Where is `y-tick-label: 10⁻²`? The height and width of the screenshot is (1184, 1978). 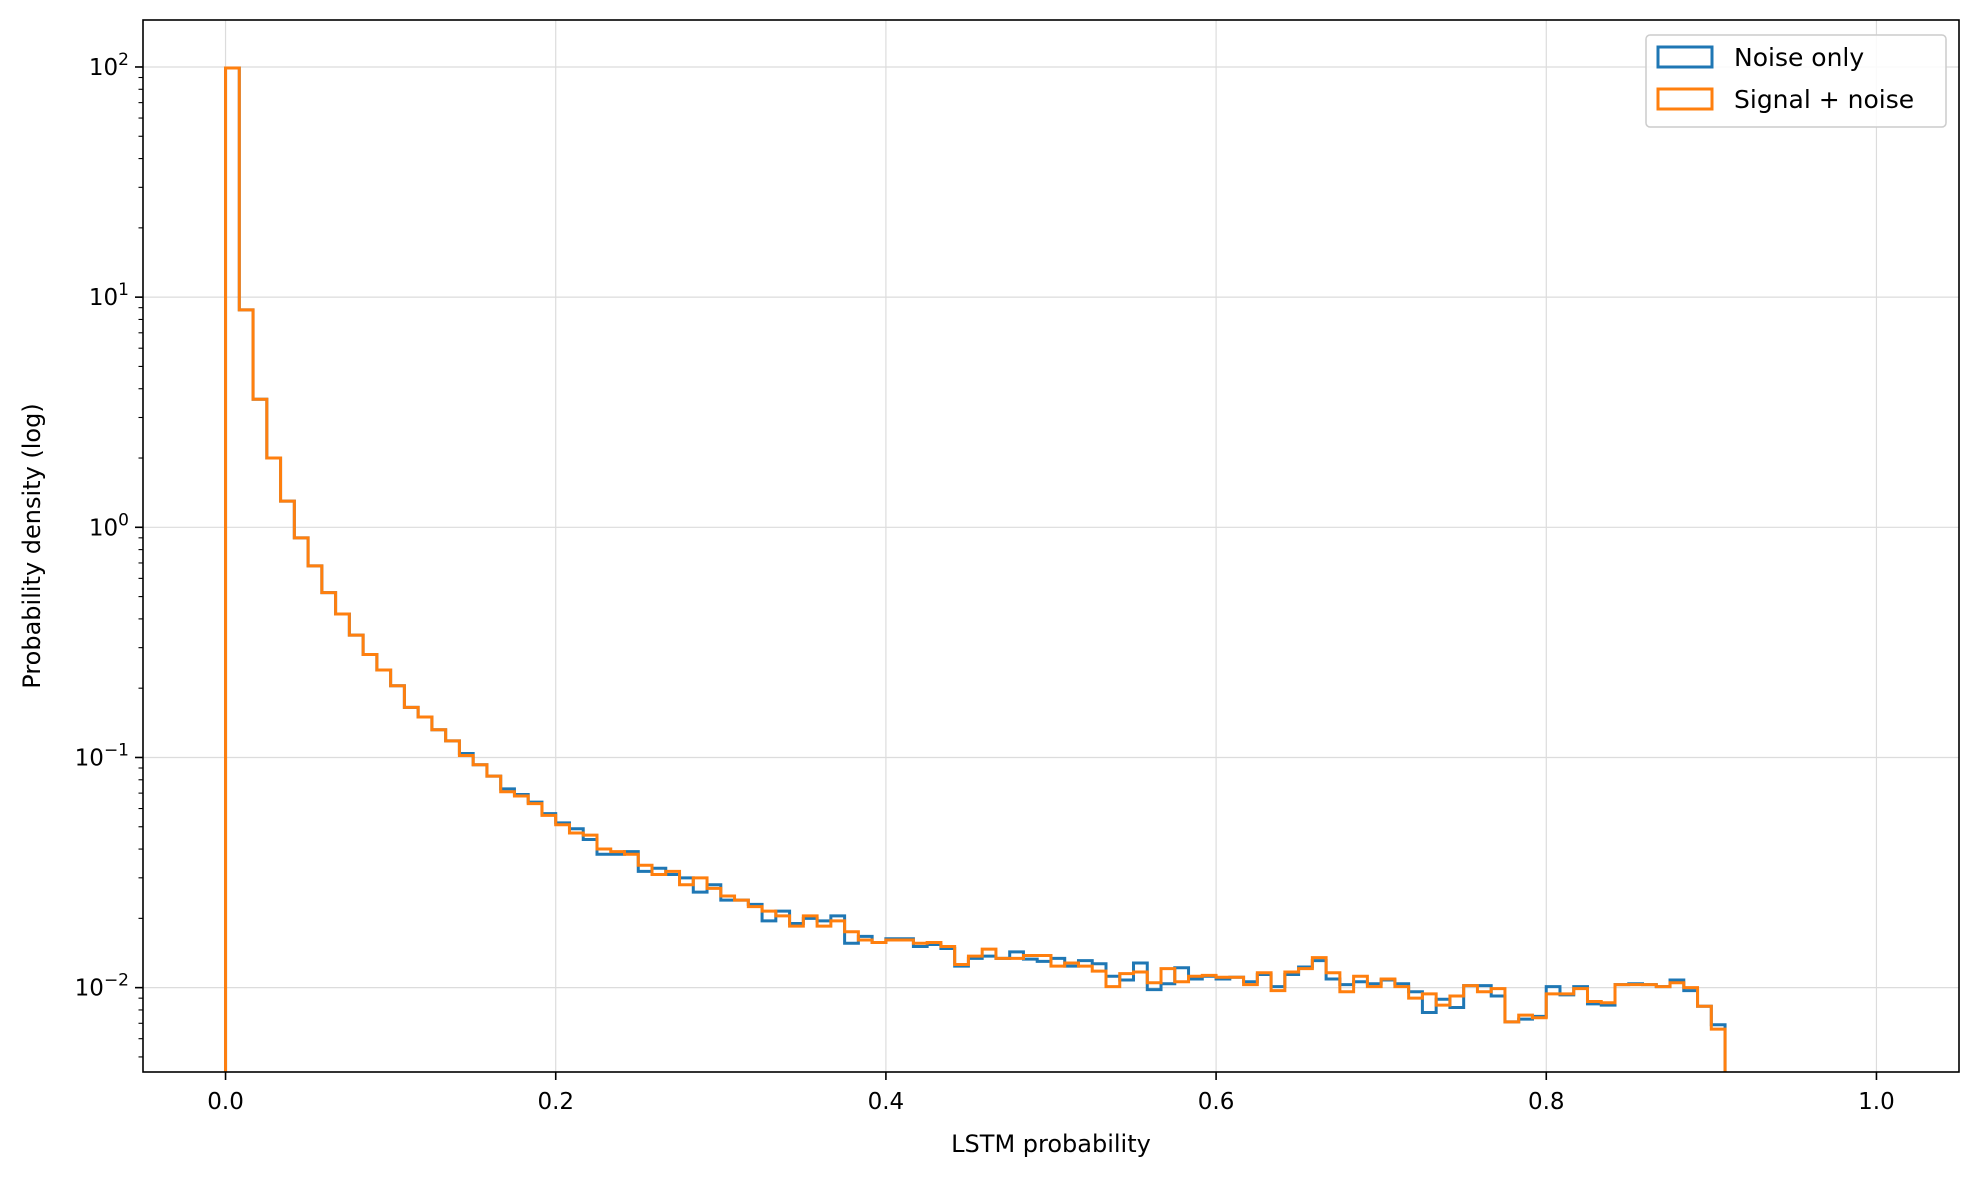
y-tick-label: 10⁻² is located at coordinates (102, 986).